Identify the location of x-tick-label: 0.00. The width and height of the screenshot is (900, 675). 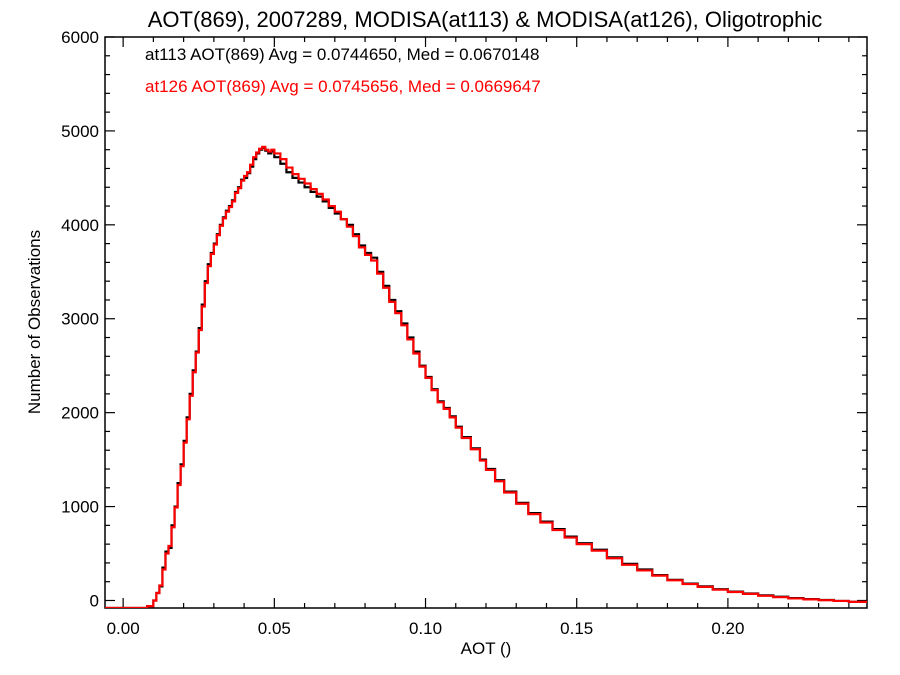
(123, 628).